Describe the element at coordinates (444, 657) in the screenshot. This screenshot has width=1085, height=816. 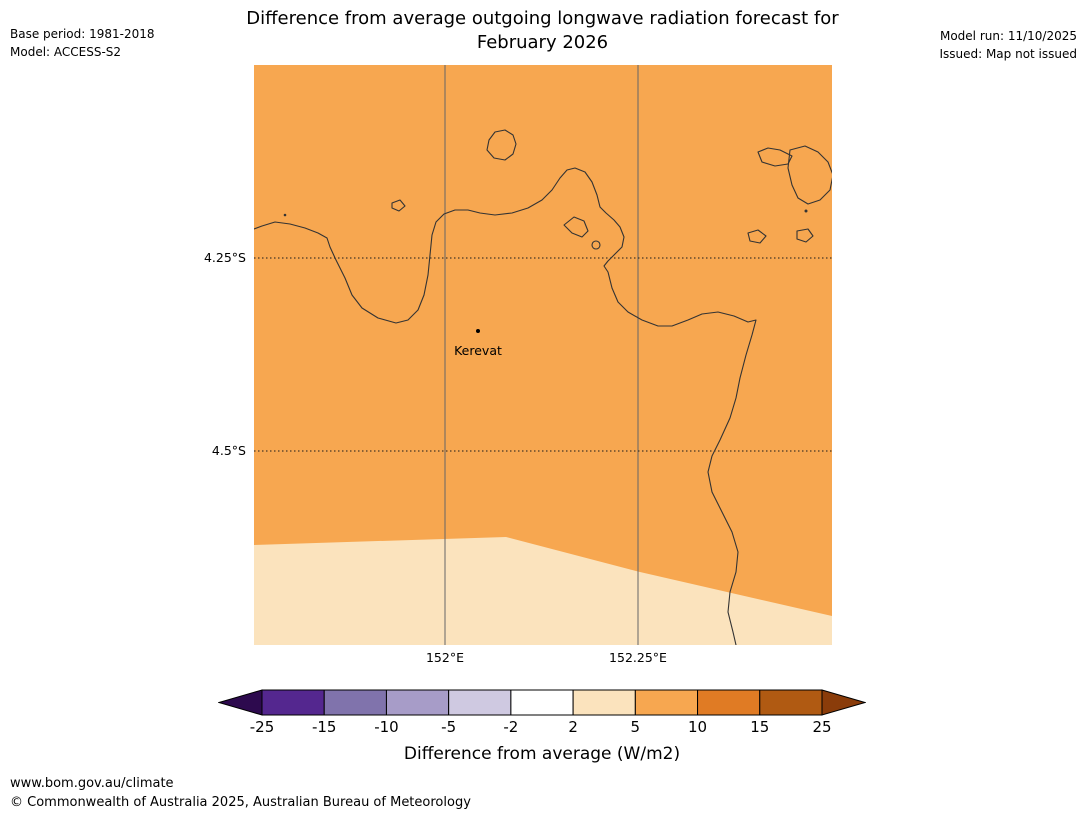
I see `lon-tick-152e: 152°E` at that location.